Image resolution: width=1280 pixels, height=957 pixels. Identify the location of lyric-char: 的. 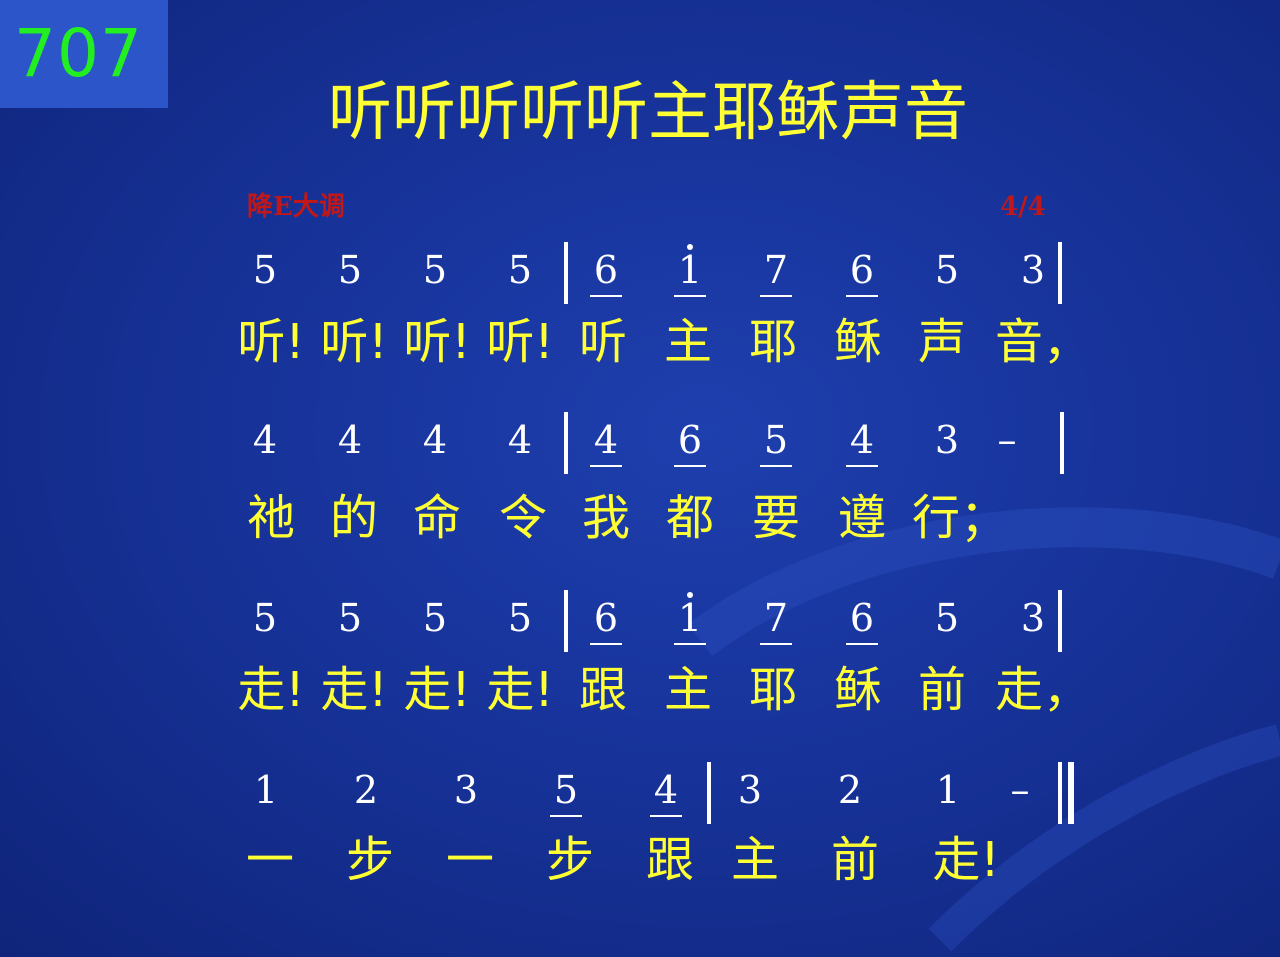
(353, 518).